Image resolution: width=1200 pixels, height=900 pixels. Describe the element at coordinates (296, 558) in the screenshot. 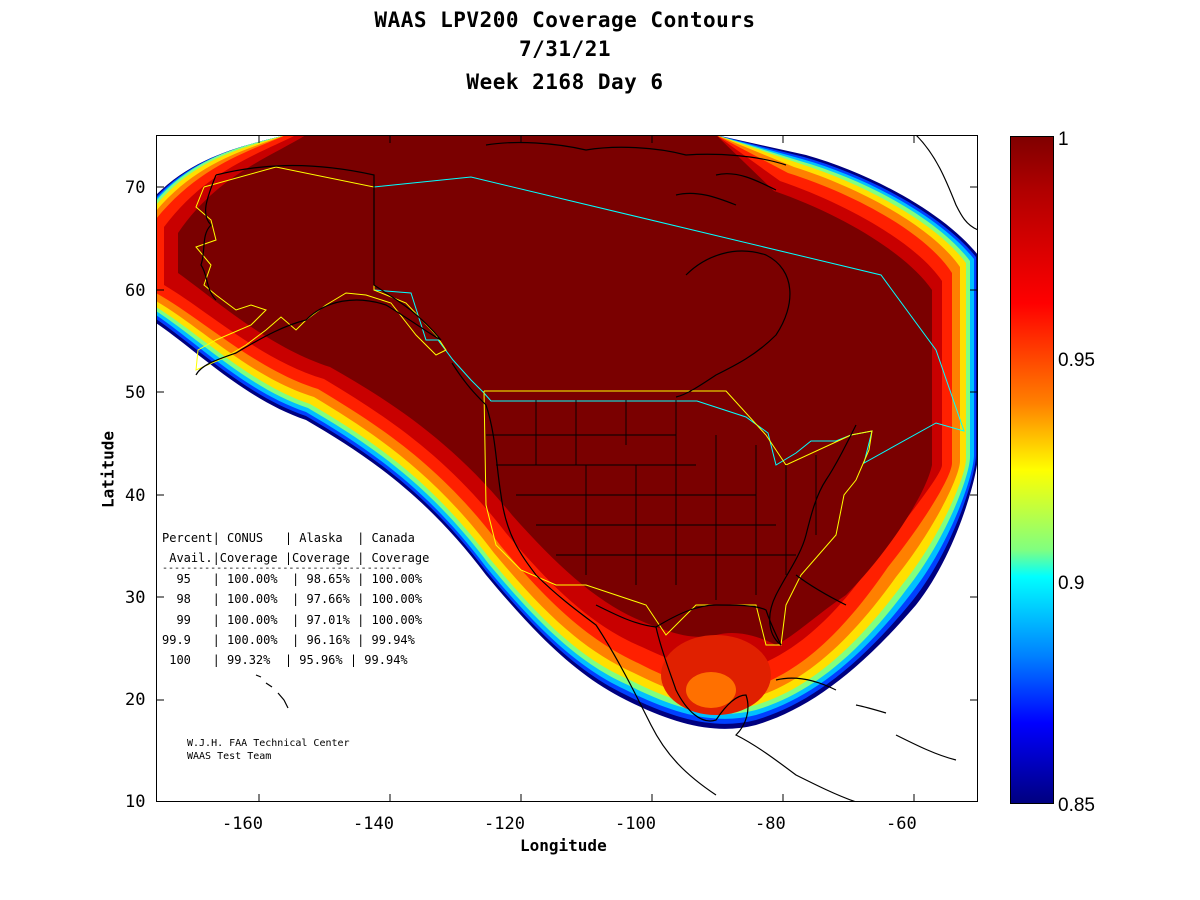

I see `stats-header-2: Avail.|Coverage |Coverage | Coverage` at that location.